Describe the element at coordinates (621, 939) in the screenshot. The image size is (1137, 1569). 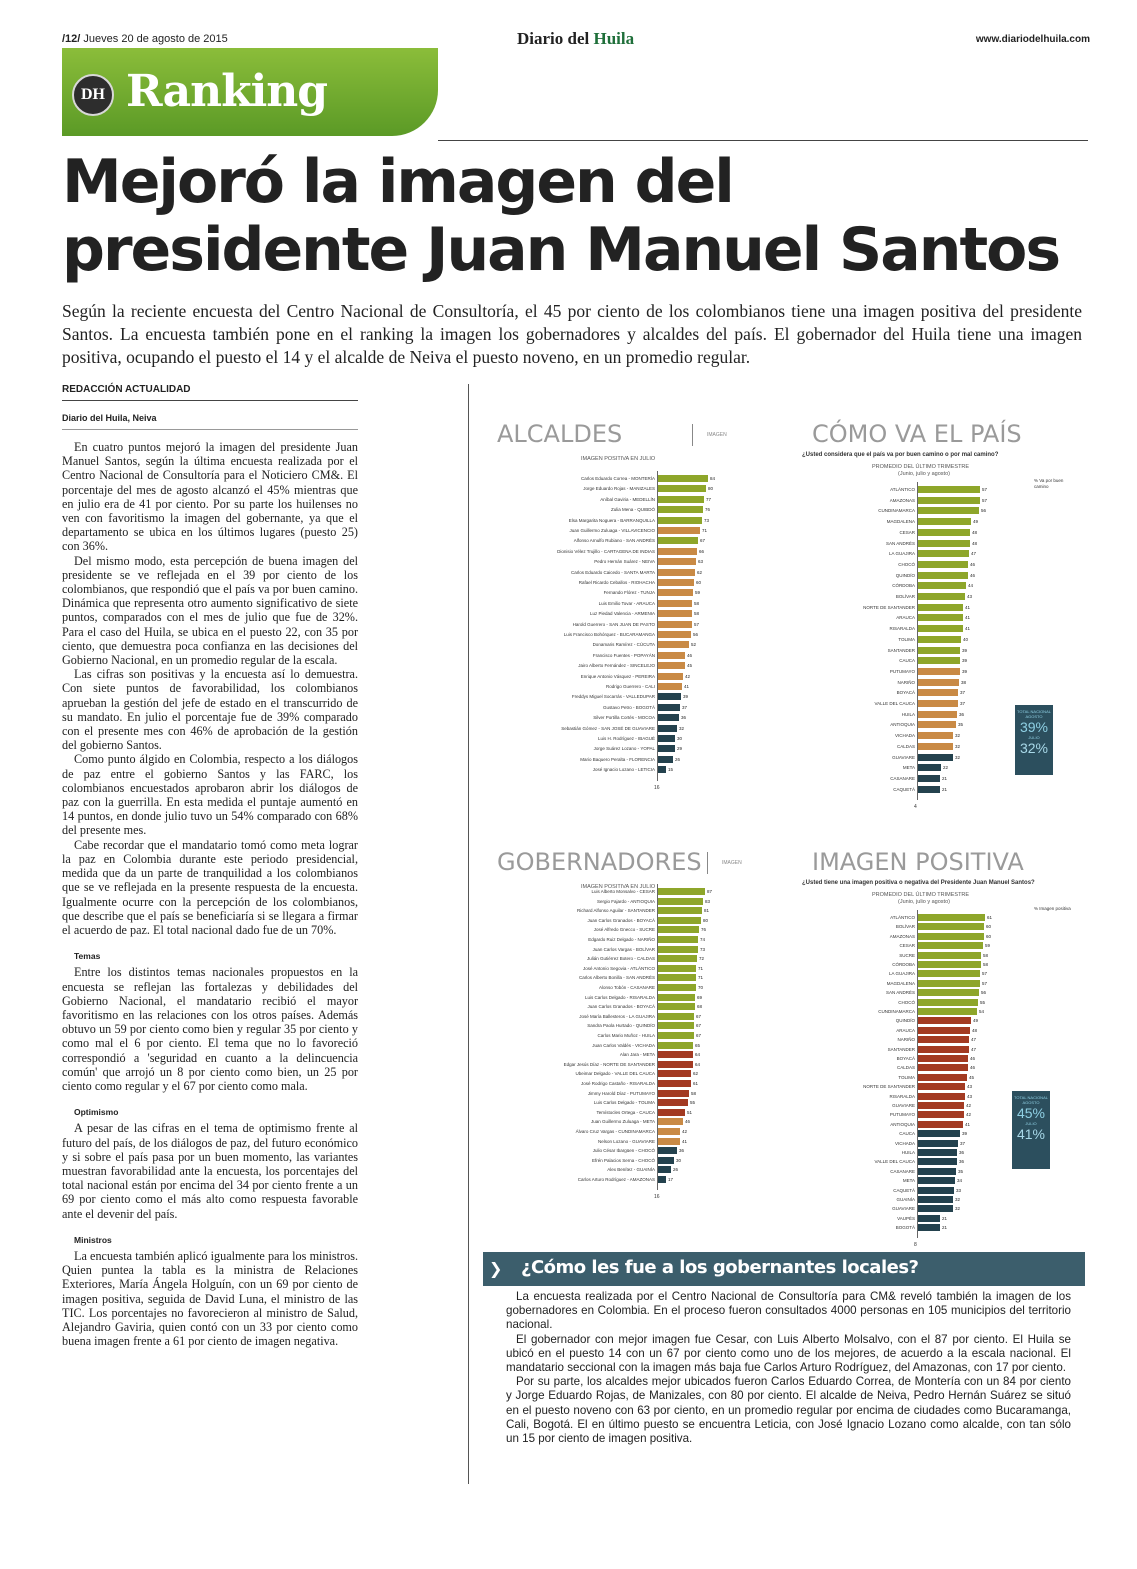
I see `bar-label: Edgardo Ruiz Delgado - NARIÑO` at that location.